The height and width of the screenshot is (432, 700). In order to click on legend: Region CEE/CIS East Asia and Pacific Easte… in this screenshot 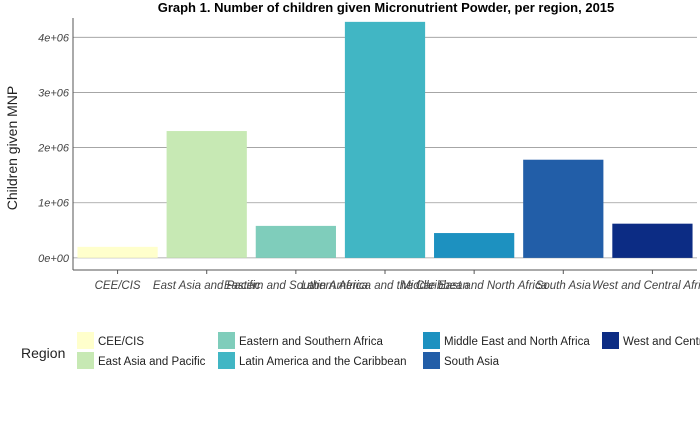, I will do `click(360, 350)`.